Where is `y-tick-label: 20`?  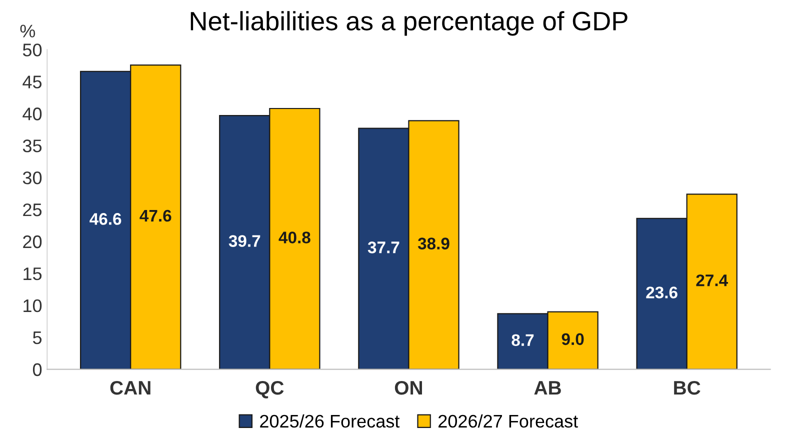 y-tick-label: 20 is located at coordinates (32, 241).